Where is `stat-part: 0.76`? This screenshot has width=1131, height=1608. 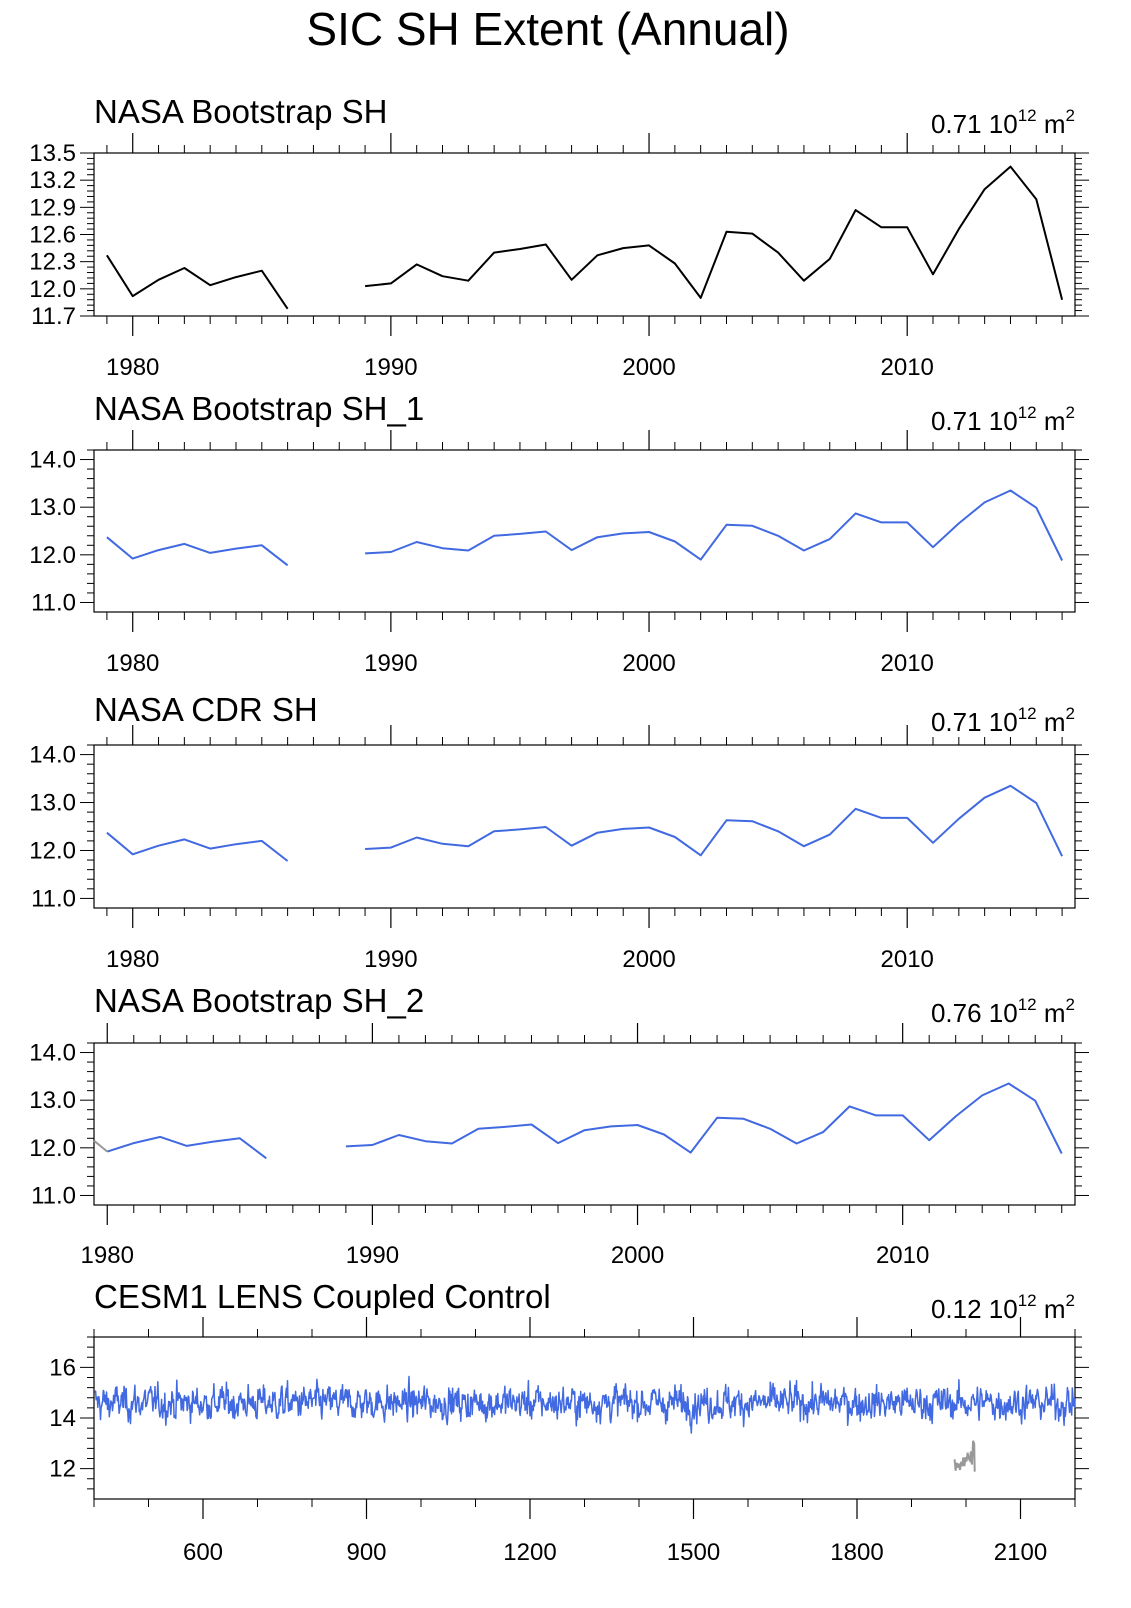
stat-part: 0.76 is located at coordinates (960, 1013).